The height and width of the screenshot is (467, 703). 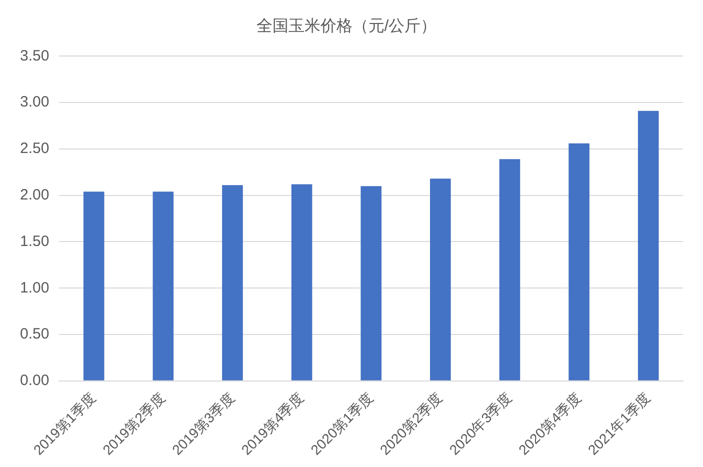 I want to click on y-tick-label: 0.50, so click(x=35, y=334).